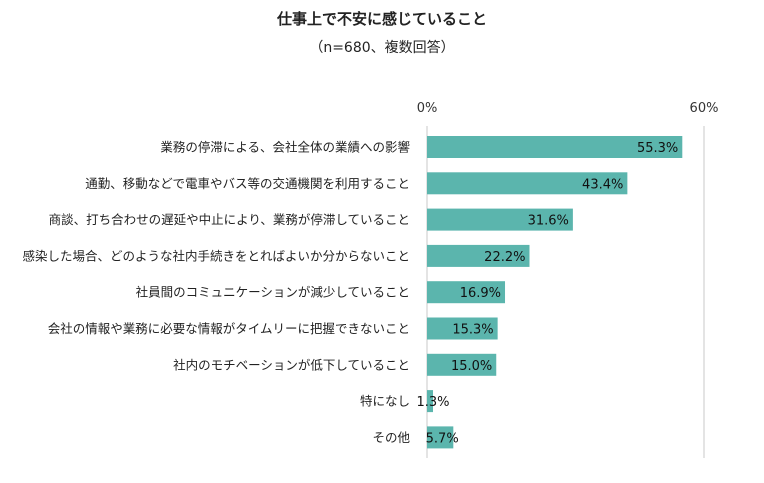 Image resolution: width=764 pixels, height=483 pixels. What do you see at coordinates (291, 364) in the screenshot?
I see `category-label: 社内のモチベーションが低下していること` at bounding box center [291, 364].